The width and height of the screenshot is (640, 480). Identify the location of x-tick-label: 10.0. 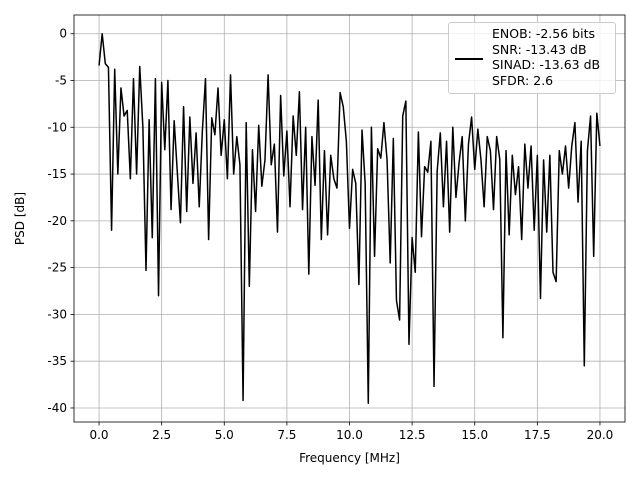
(349, 435).